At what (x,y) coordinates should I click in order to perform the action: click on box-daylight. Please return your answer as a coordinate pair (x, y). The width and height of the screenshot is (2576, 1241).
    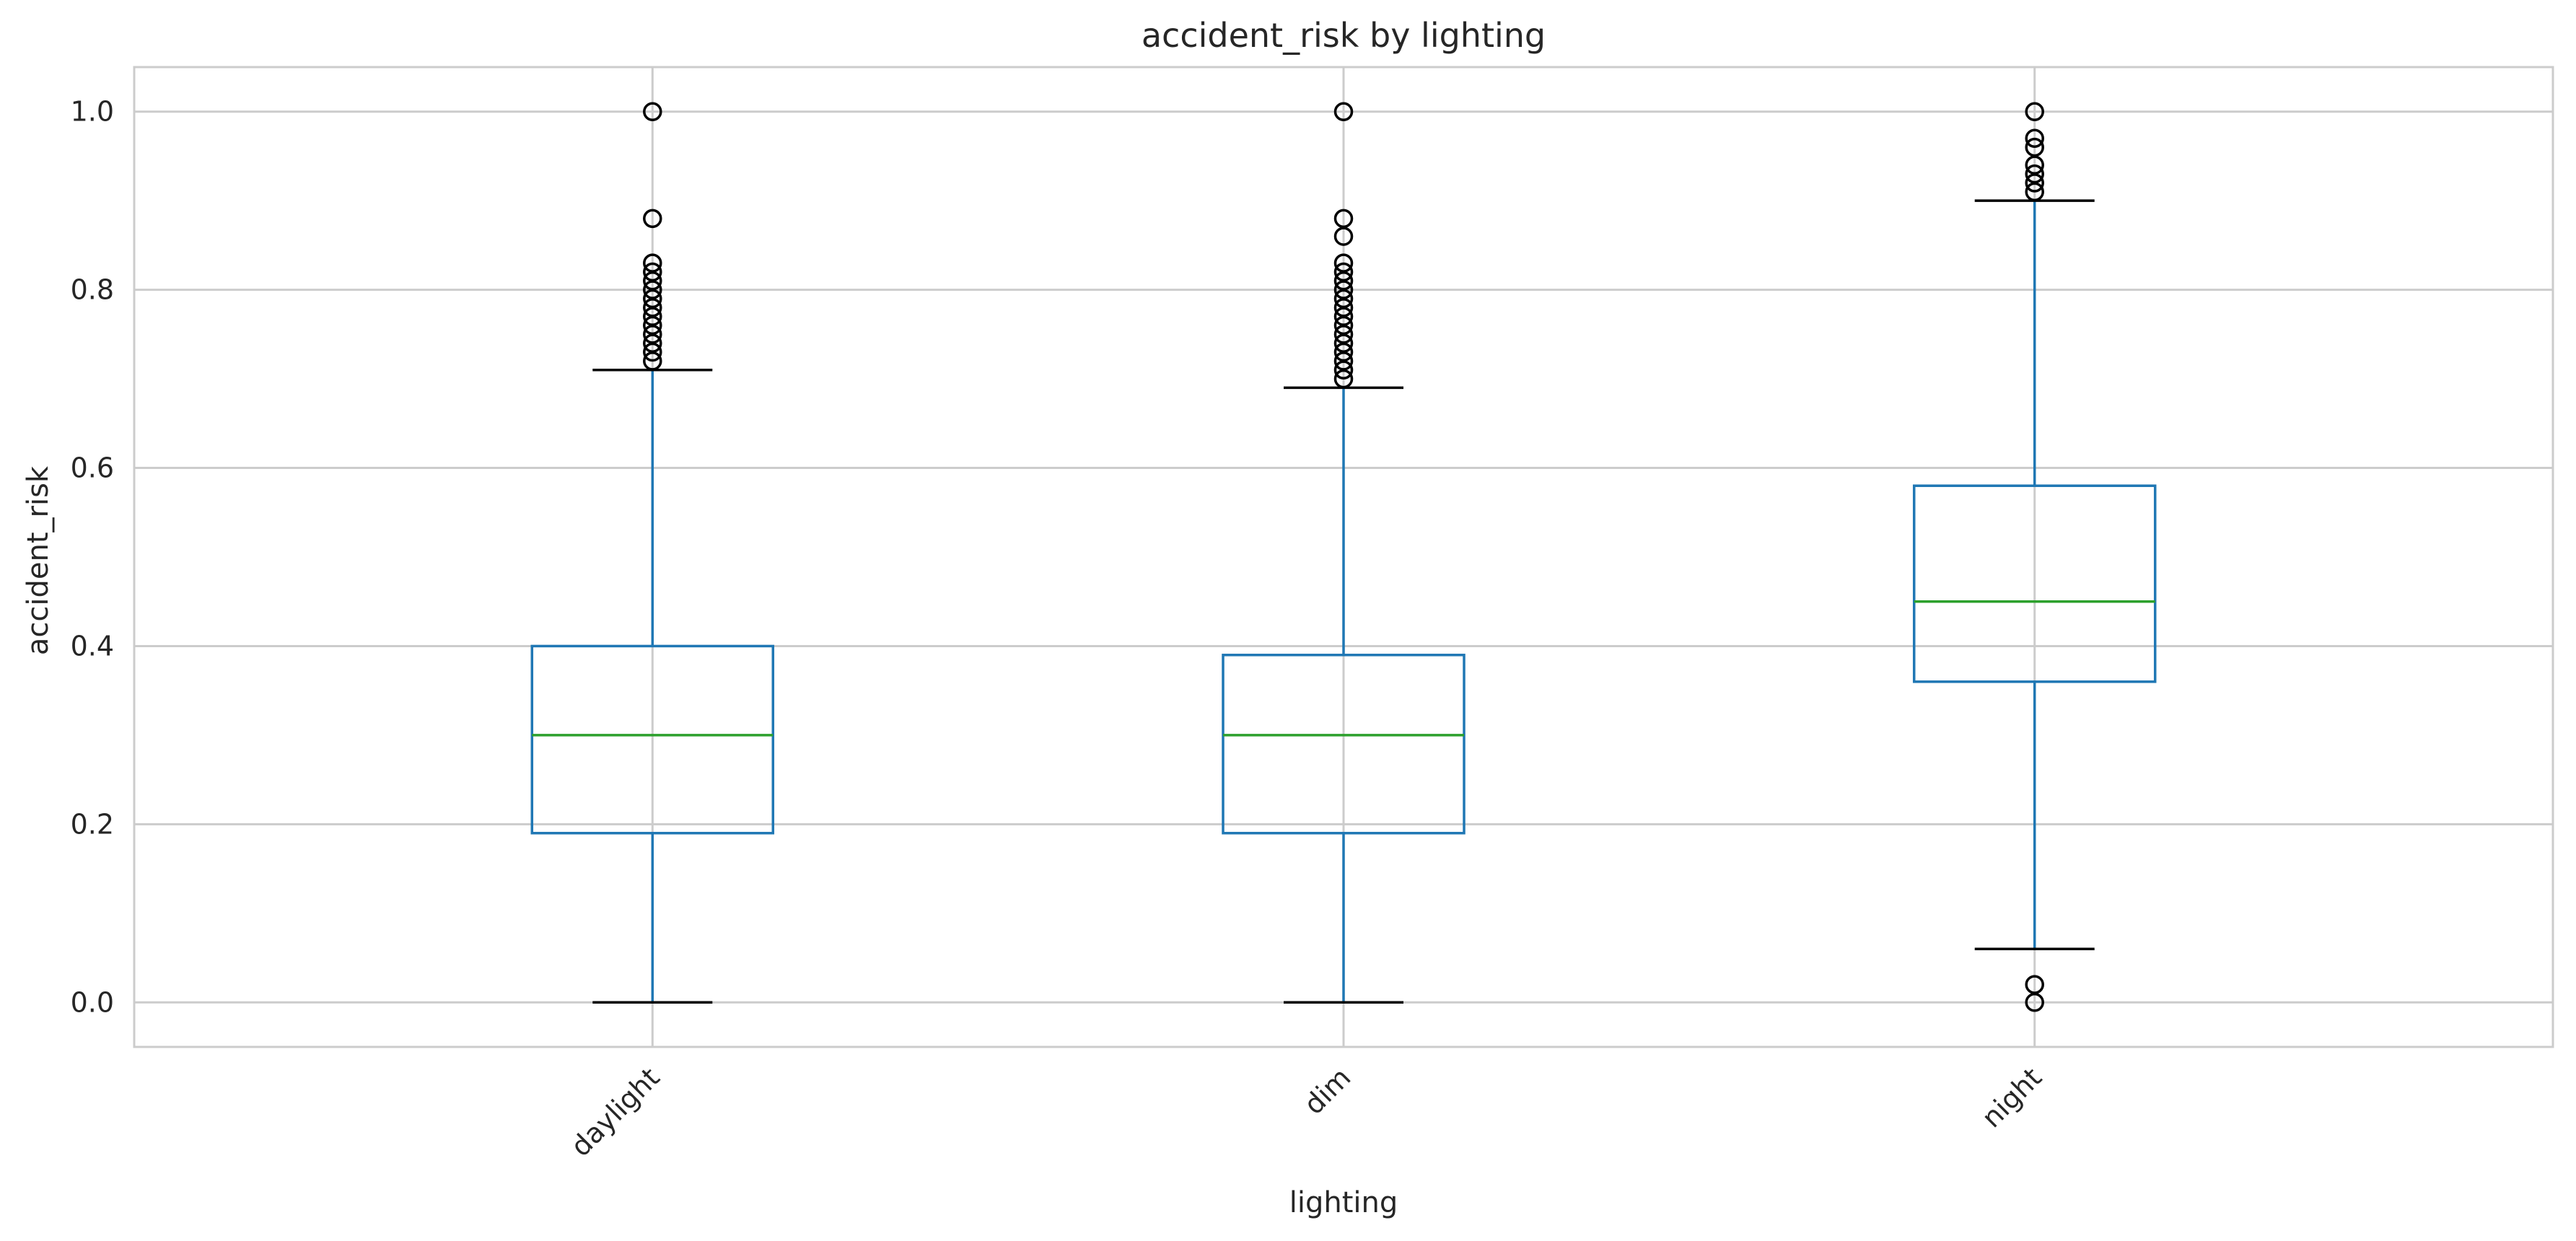
    Looking at the image, I should click on (652, 553).